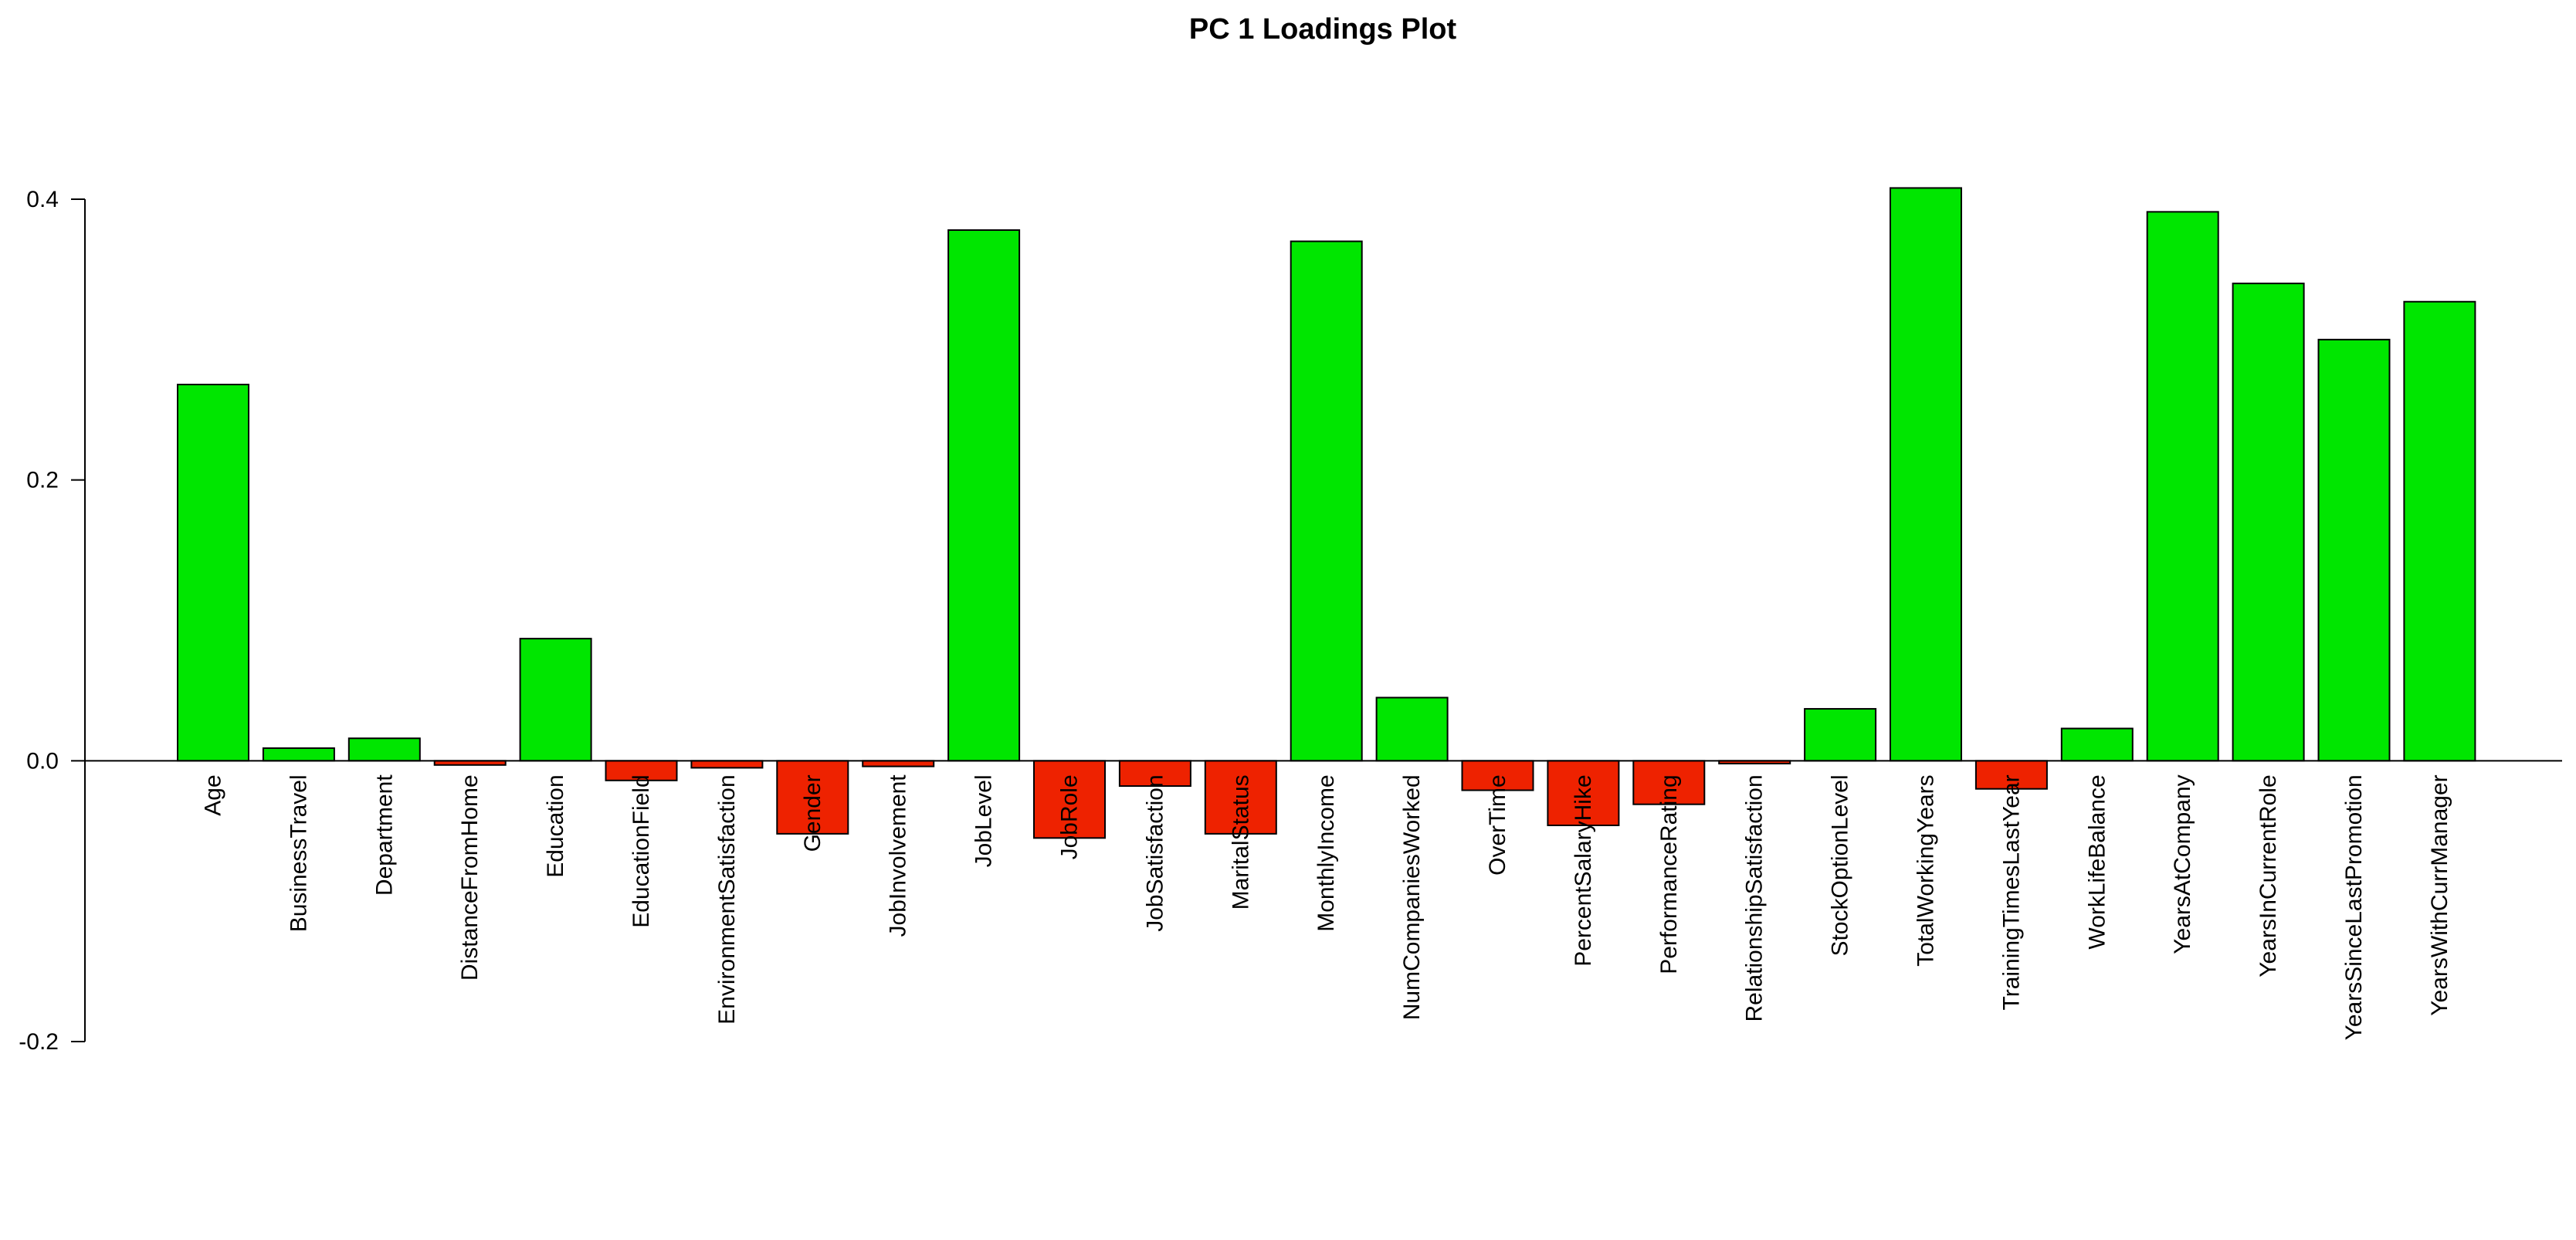 The image size is (2576, 1240). I want to click on bar-educationfield, so click(641, 770).